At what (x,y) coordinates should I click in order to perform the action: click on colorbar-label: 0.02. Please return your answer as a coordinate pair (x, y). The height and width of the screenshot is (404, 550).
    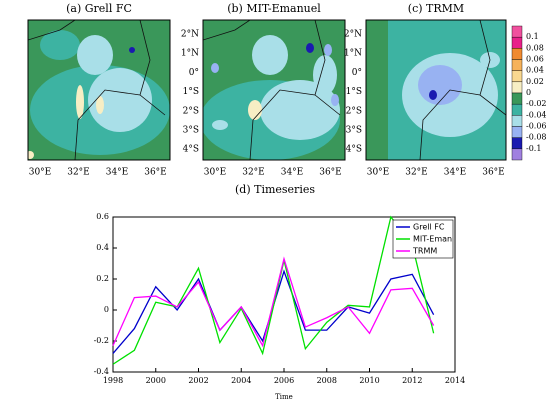
    Looking at the image, I should click on (535, 81).